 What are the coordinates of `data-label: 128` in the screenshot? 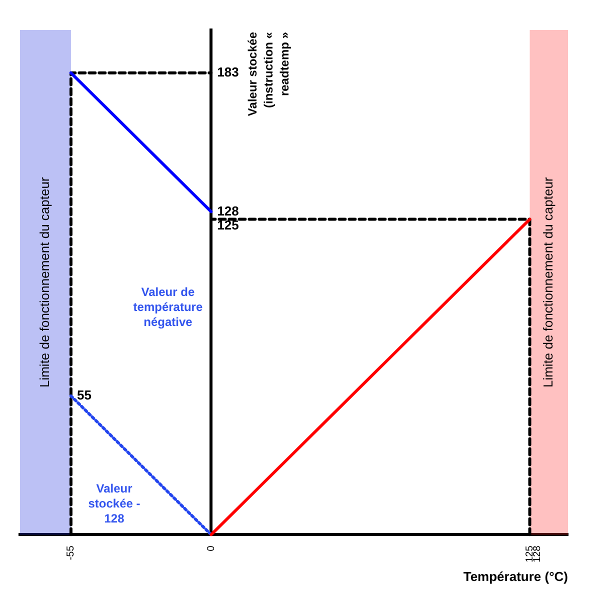 It's located at (228, 210).